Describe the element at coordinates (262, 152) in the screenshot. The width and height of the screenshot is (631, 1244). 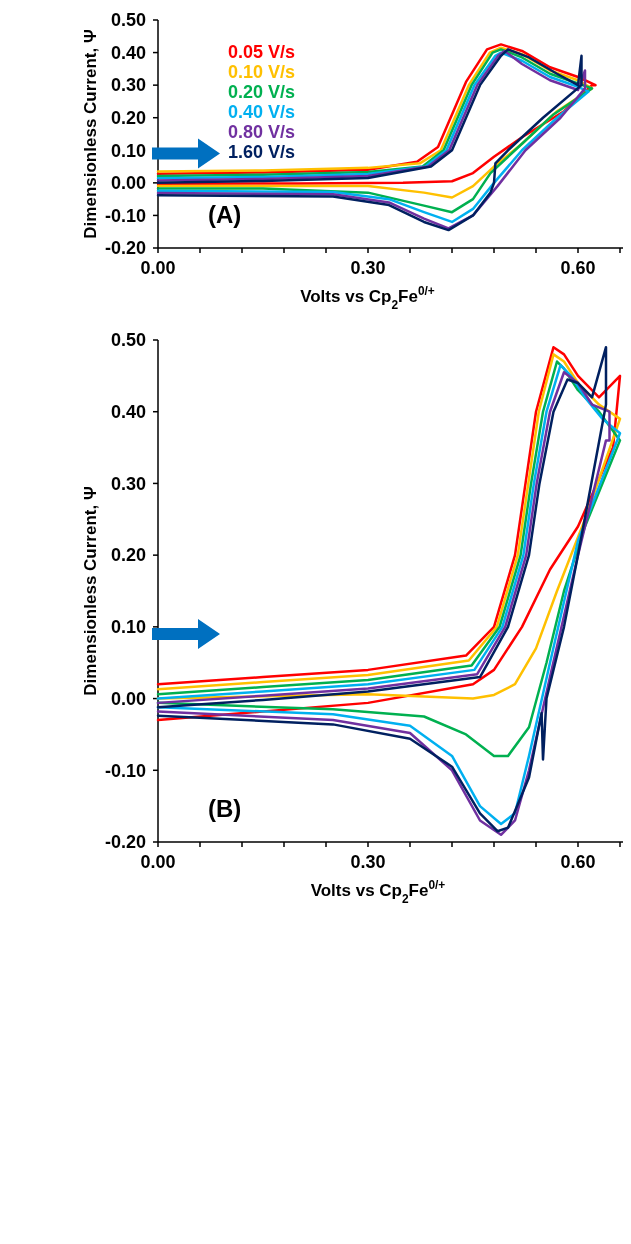
I see `series-label: 1.60 V/s` at that location.